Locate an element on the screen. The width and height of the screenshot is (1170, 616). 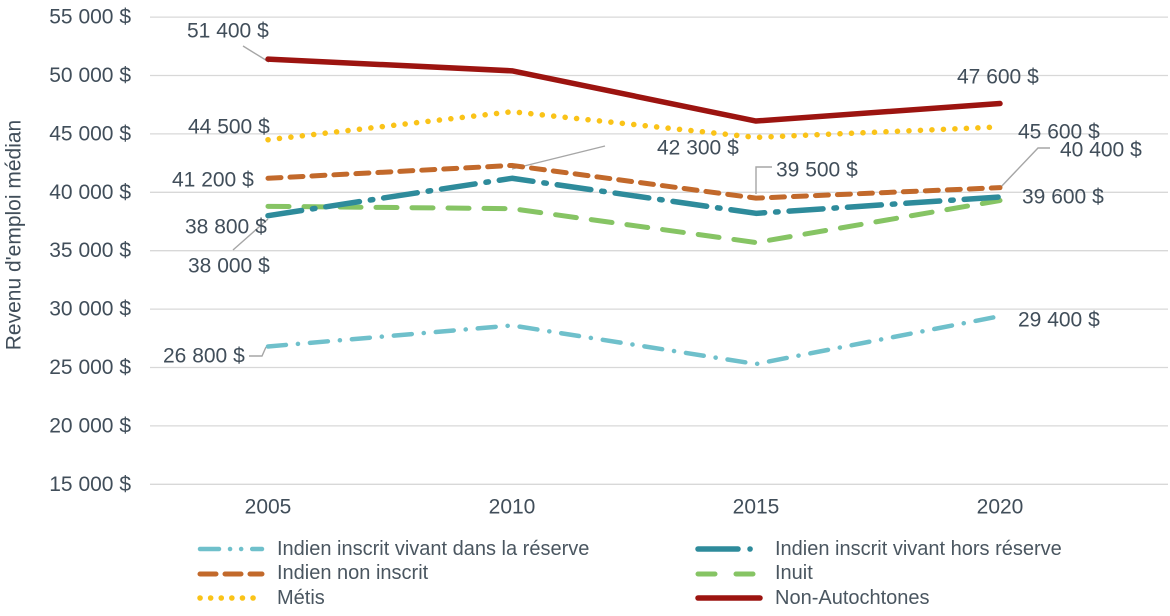
legend-label: Indien inscrit vivant dans la réserve is located at coordinates (433, 548).